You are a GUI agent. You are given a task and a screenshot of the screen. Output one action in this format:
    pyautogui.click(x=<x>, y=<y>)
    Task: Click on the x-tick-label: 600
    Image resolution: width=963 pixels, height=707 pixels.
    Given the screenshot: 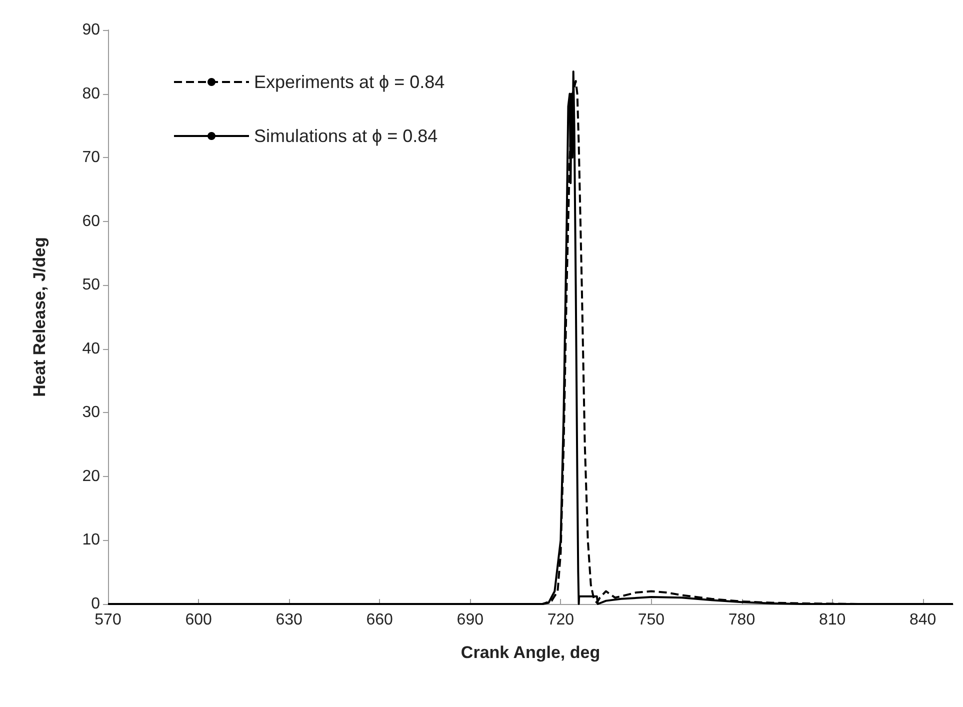 What is the action you would take?
    pyautogui.click(x=198, y=620)
    